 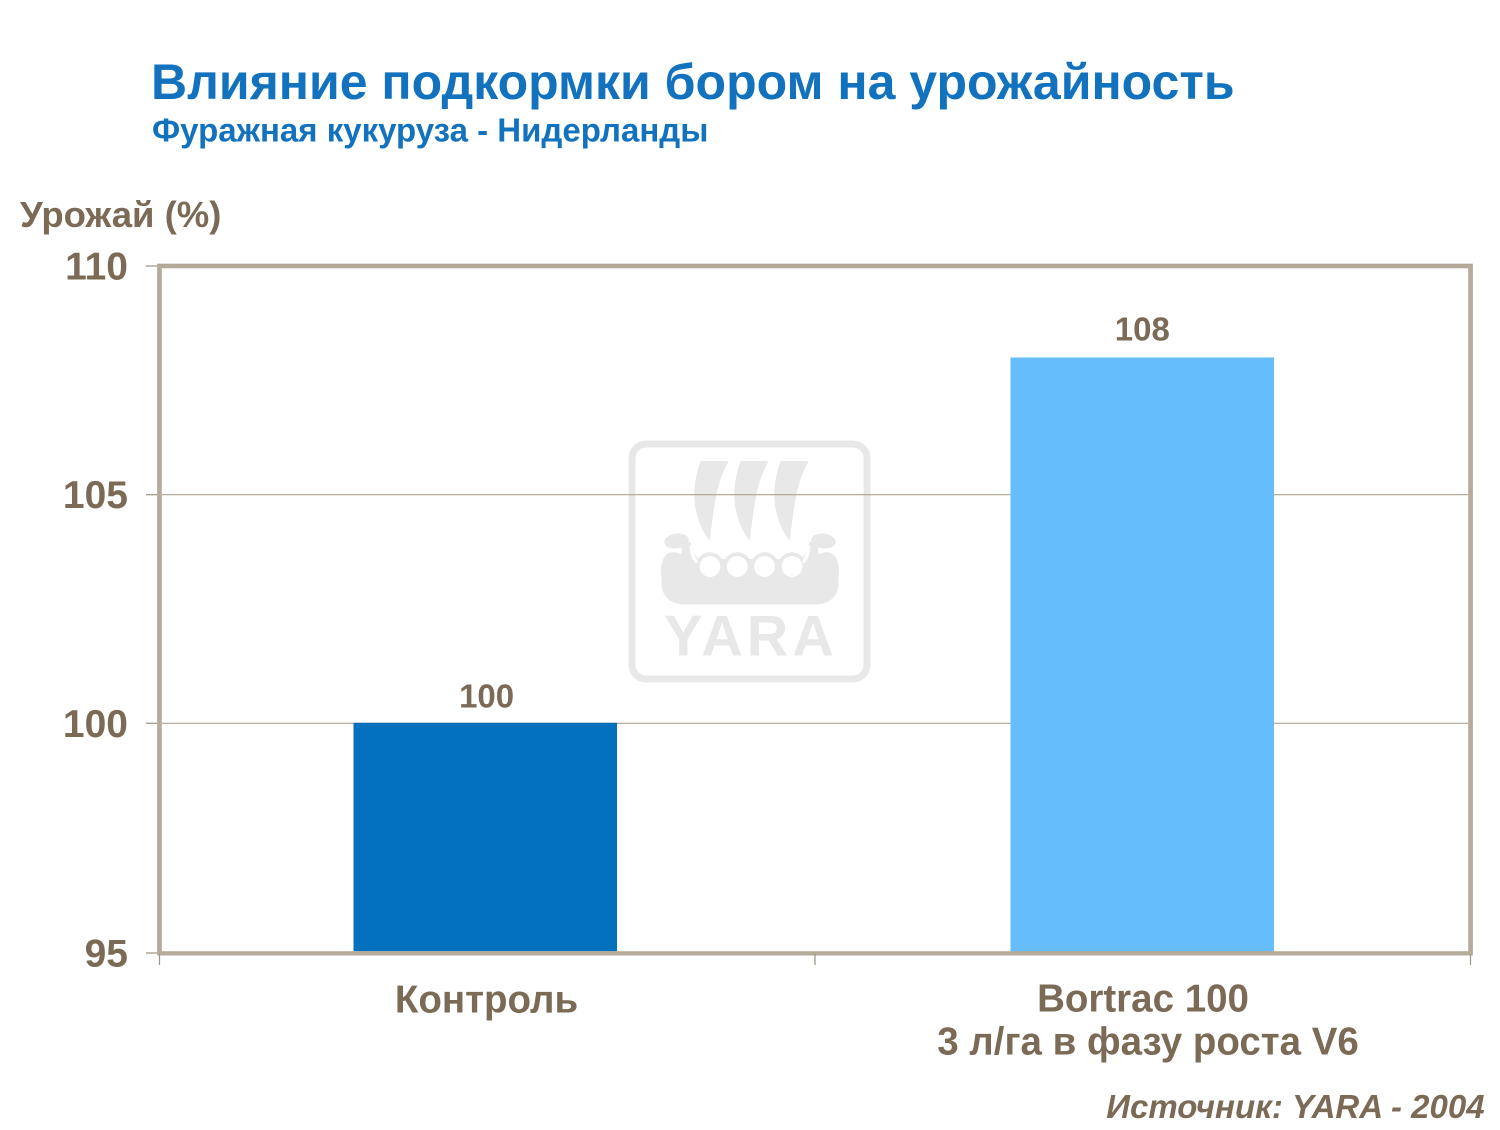 What do you see at coordinates (106, 954) in the screenshot?
I see `svg-text: 95` at bounding box center [106, 954].